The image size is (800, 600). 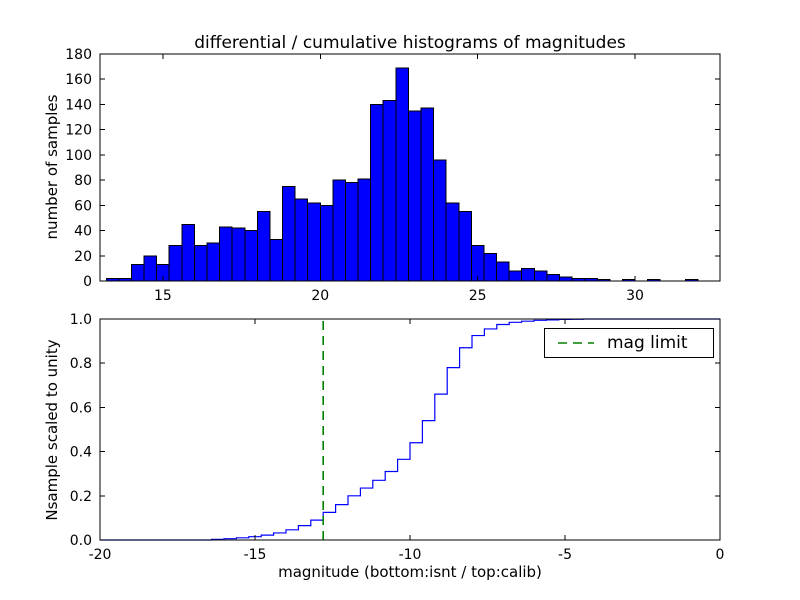 I want to click on y-tick-label: 100, so click(x=78, y=156).